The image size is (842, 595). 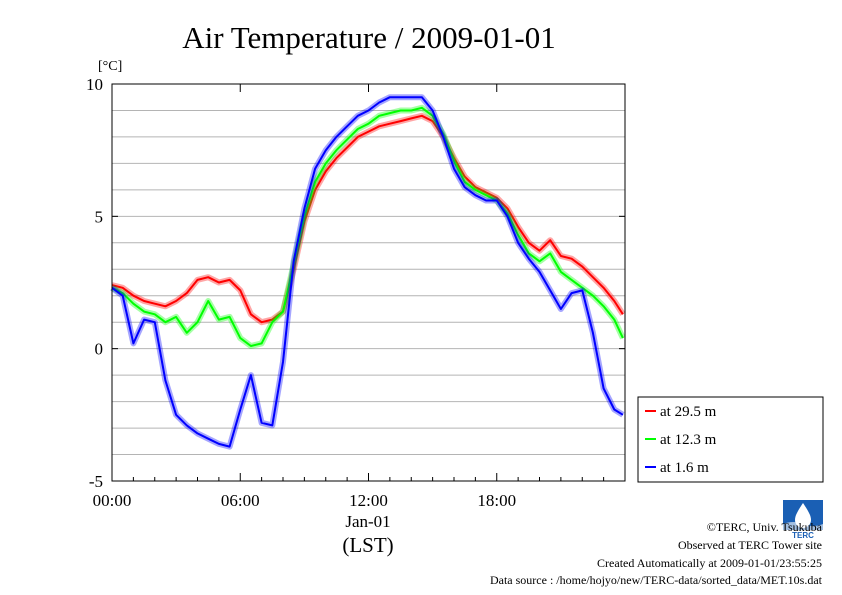 What do you see at coordinates (688, 412) in the screenshot?
I see `legend-label: at 29.5 m` at bounding box center [688, 412].